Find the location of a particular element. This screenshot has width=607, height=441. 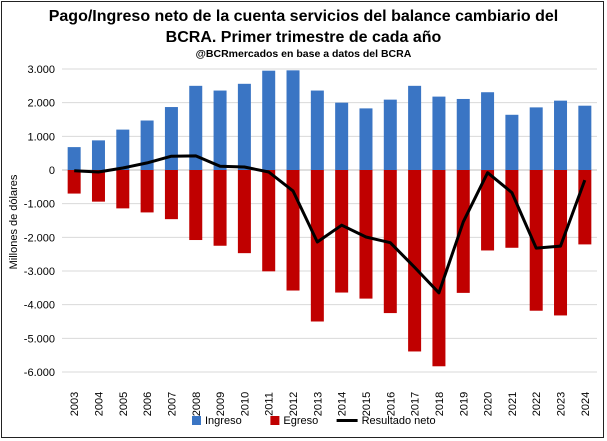

x-tick-label: 2020 is located at coordinates (489, 404).